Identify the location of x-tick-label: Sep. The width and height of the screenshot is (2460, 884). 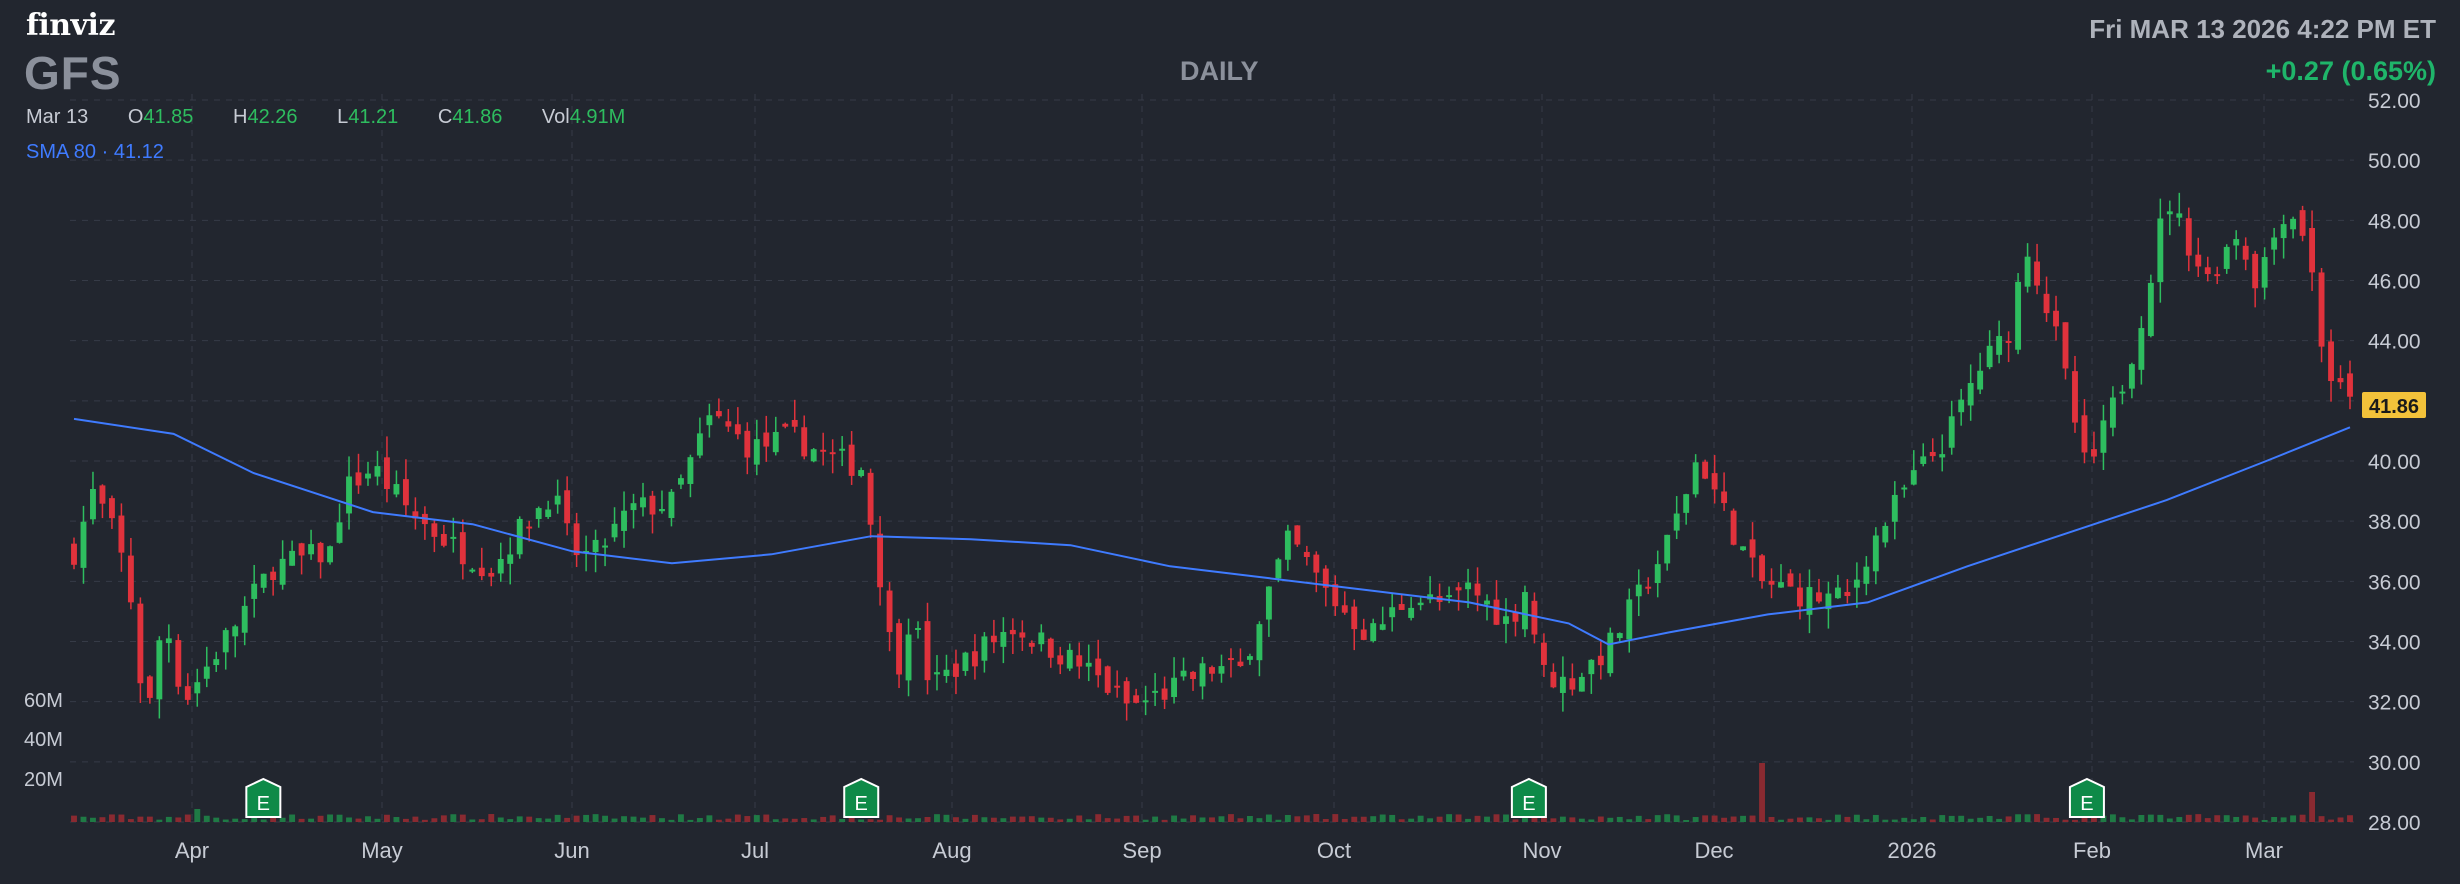
(1141, 850).